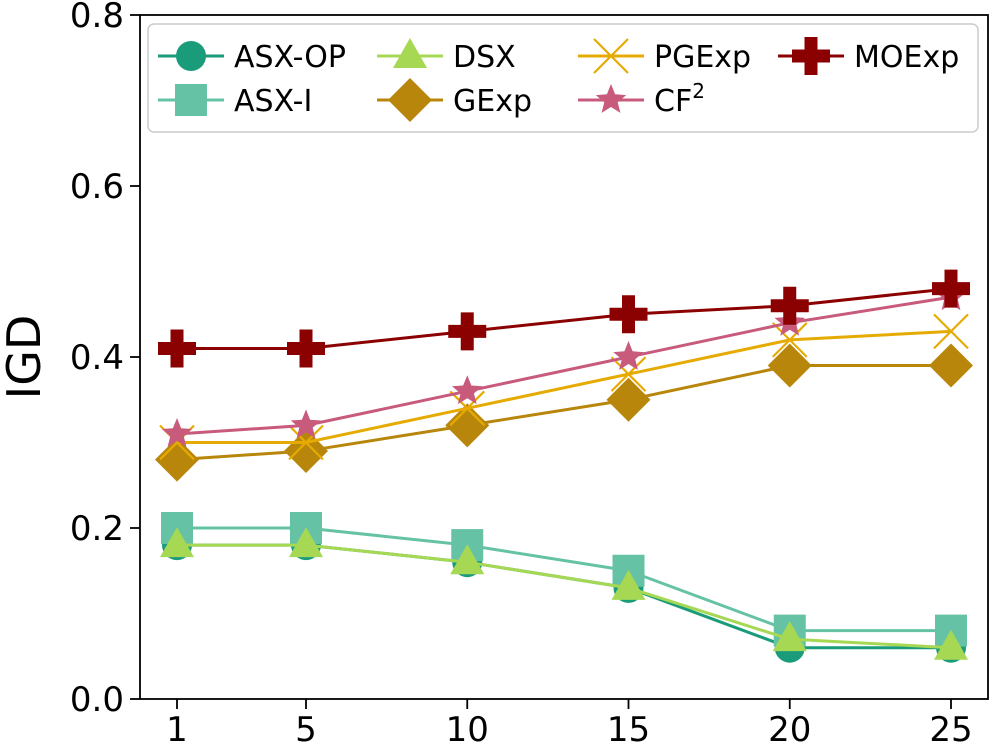 The image size is (997, 747). I want to click on legend-item-cf: CF2, so click(641, 99).